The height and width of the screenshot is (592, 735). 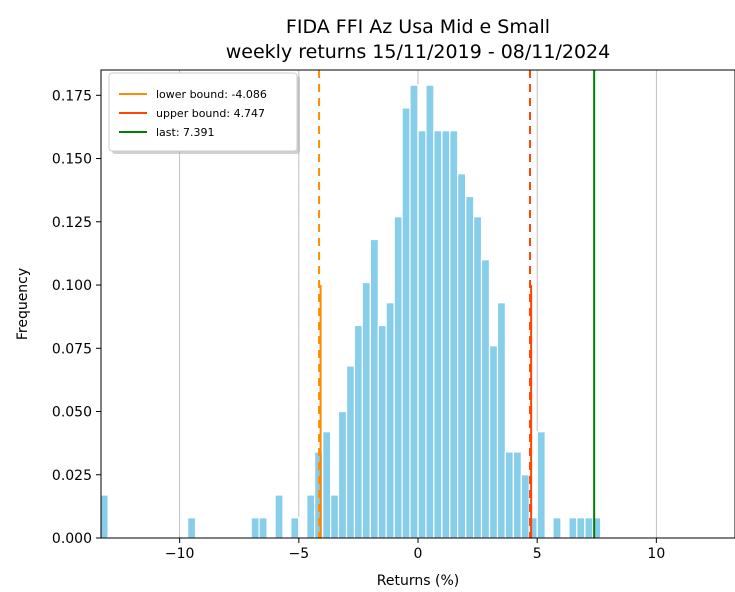 I want to click on legend-label-2: last: 7.391, so click(x=185, y=132).